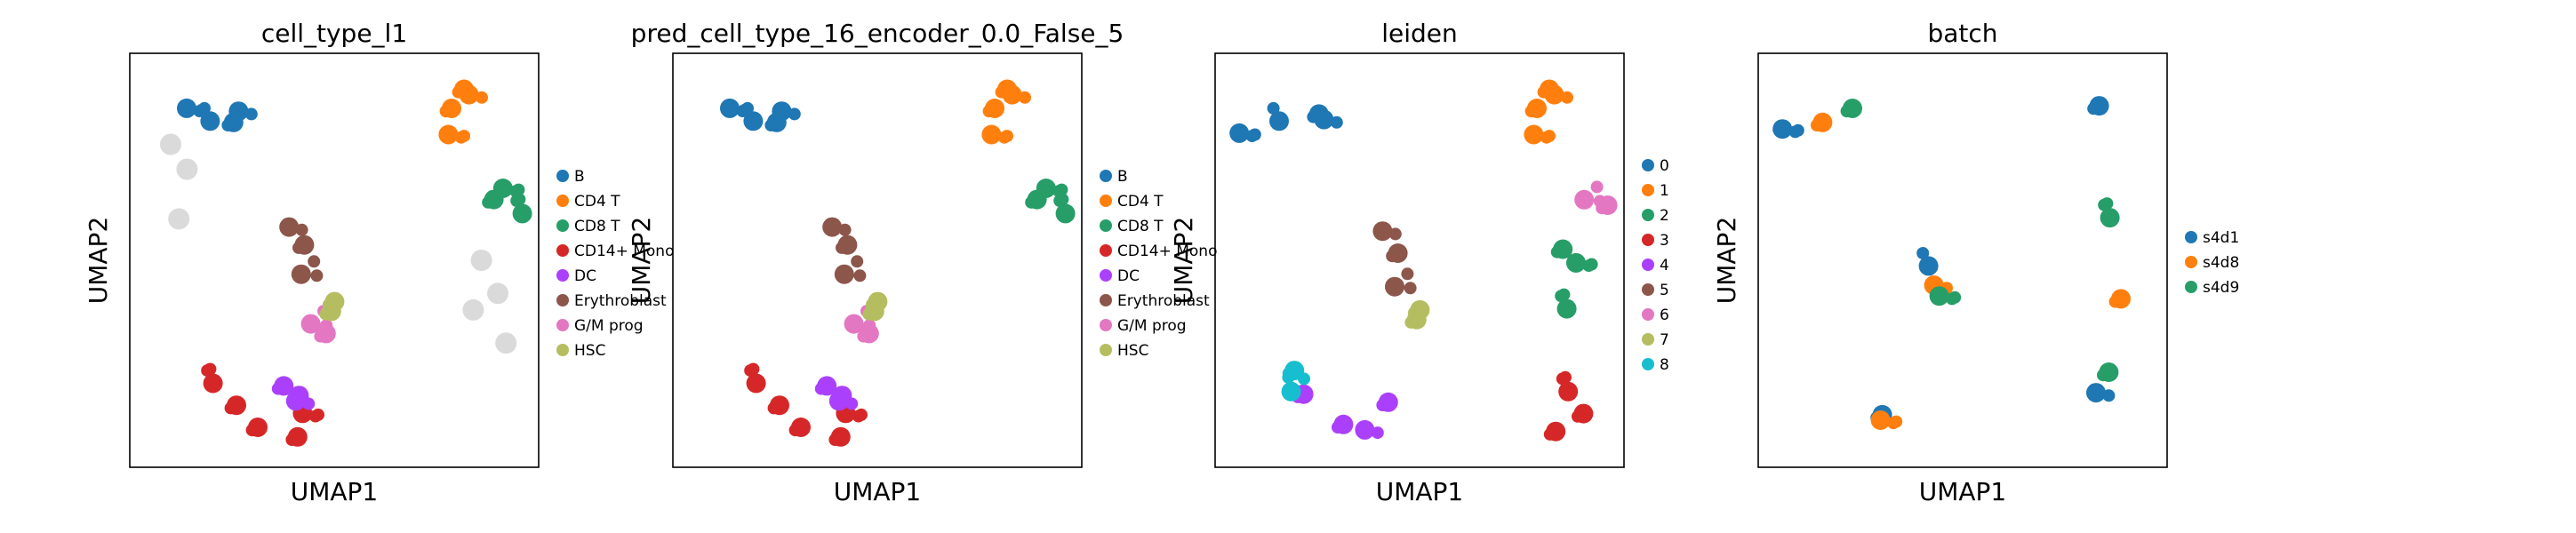 This screenshot has height=533, width=2576. What do you see at coordinates (1419, 33) in the screenshot?
I see `panel-title: leiden` at bounding box center [1419, 33].